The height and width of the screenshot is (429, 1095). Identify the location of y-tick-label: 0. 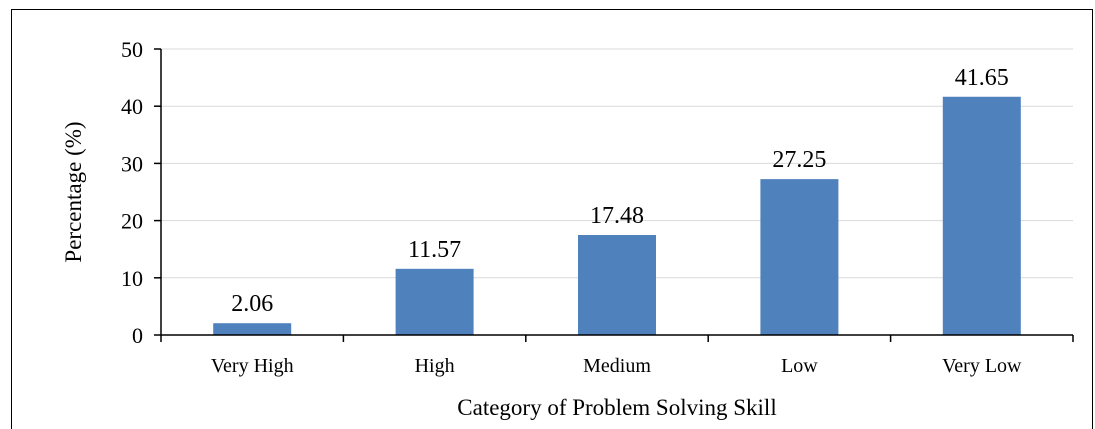
(137, 335).